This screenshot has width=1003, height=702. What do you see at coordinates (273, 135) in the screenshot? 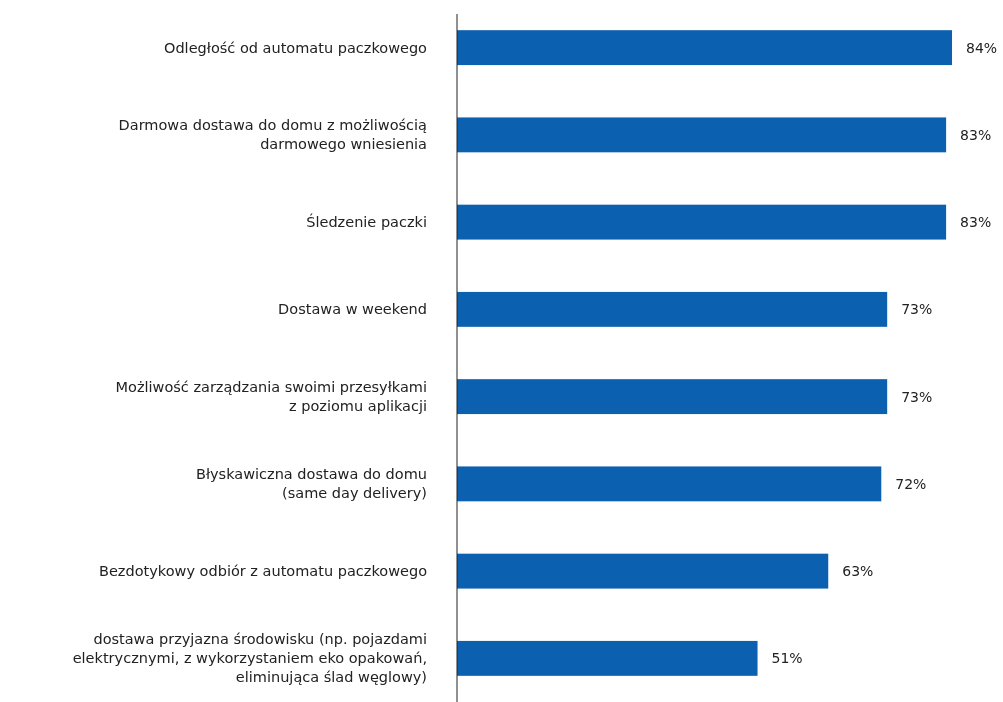
I see `y-tick-label: Darmowa dostawa do domu z możliwością darmowego wniesienia` at bounding box center [273, 135].